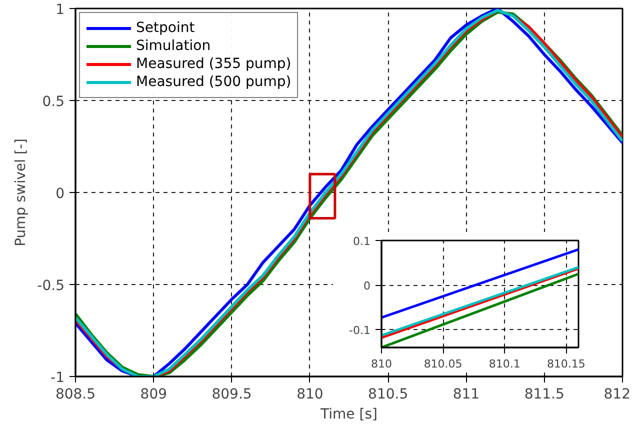 The image size is (638, 444). What do you see at coordinates (349, 414) in the screenshot?
I see `x-axis-title: Time [s]` at bounding box center [349, 414].